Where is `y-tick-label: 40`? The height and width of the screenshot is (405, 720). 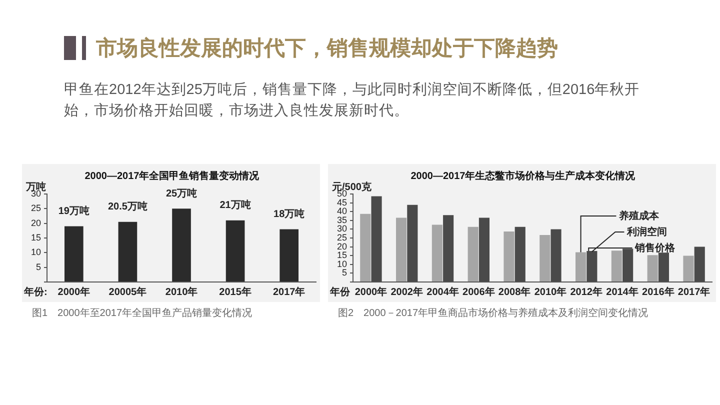
y-tick-label: 40 is located at coordinates (342, 211).